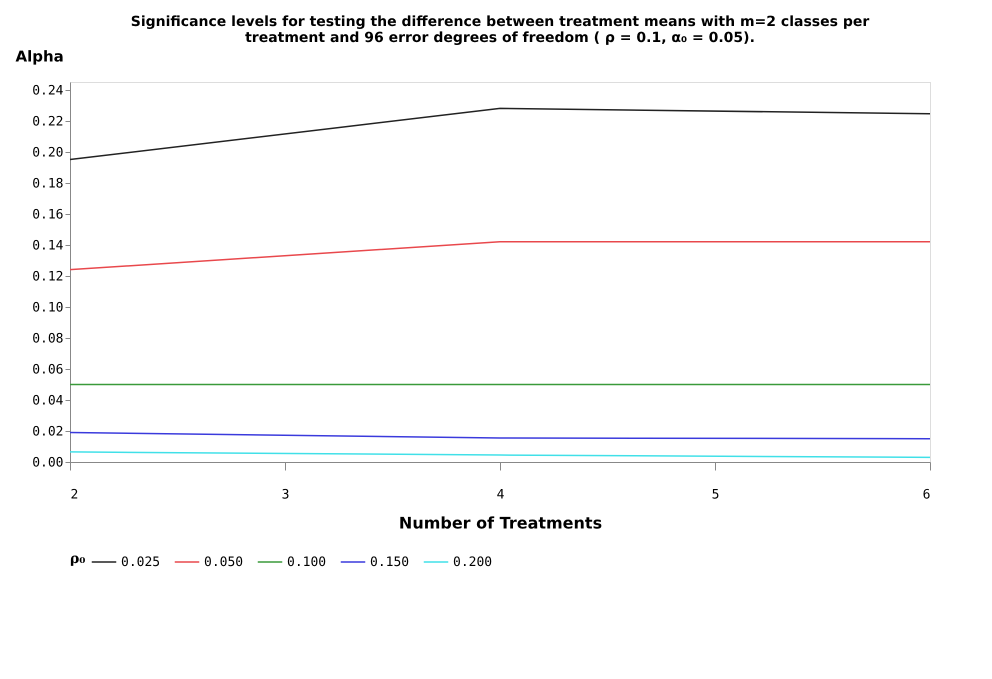  What do you see at coordinates (140, 562) in the screenshot?
I see `legend-label: 0.025` at bounding box center [140, 562].